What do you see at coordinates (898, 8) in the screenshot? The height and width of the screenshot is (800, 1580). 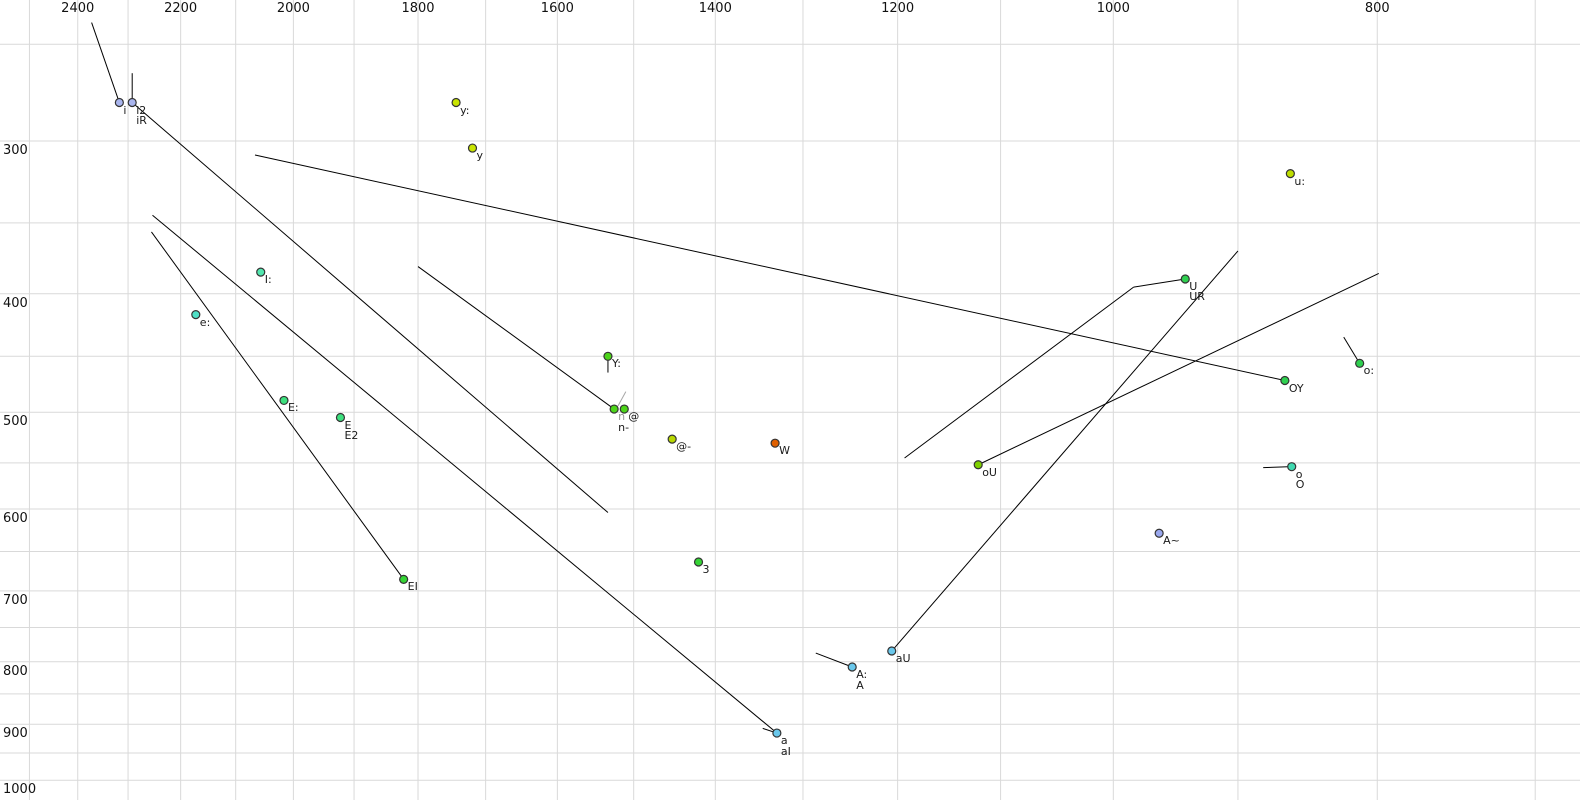 I see `x-tick-label: 1200` at bounding box center [898, 8].